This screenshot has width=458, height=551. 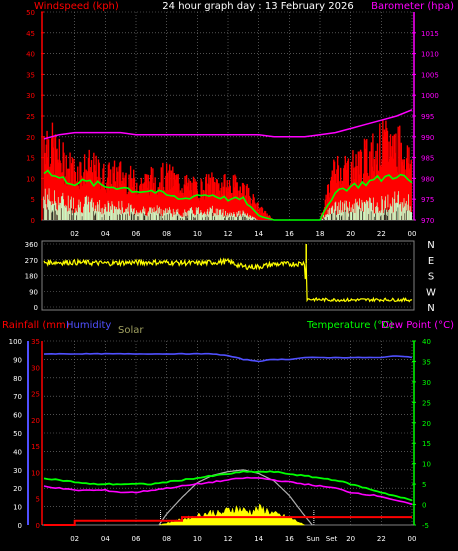 I want to click on wind-axis-label: Windspeed (kph), so click(x=76, y=6).